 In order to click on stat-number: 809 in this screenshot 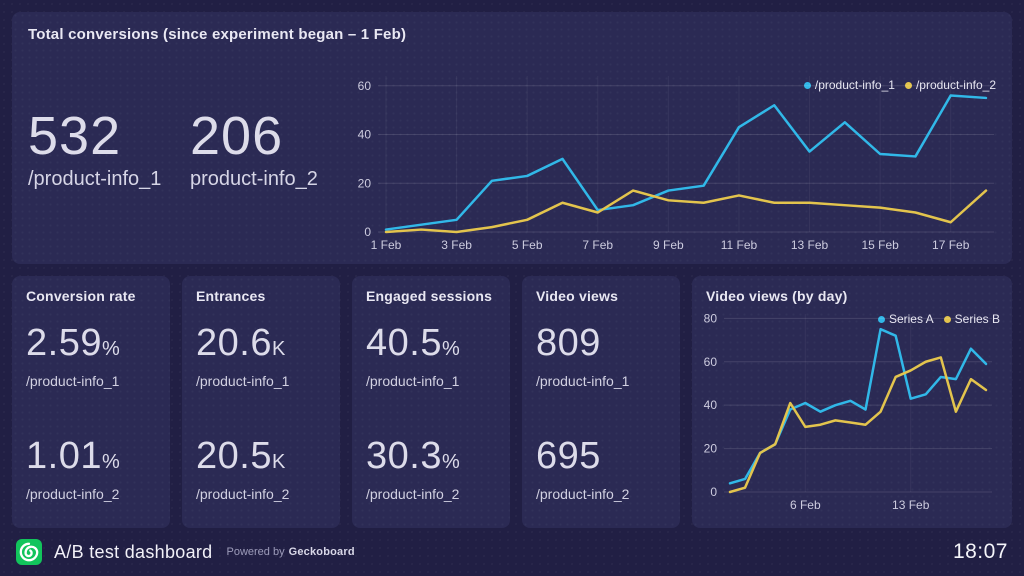, I will do `click(568, 343)`.